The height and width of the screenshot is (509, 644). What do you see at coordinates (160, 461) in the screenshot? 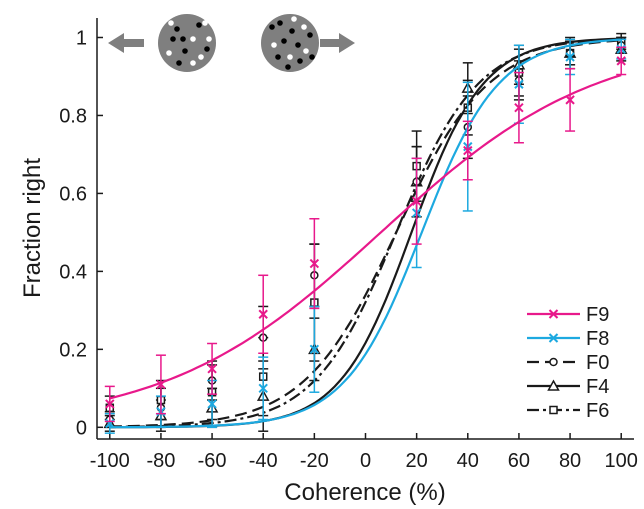
I see `x-tick-label: -80` at bounding box center [160, 461].